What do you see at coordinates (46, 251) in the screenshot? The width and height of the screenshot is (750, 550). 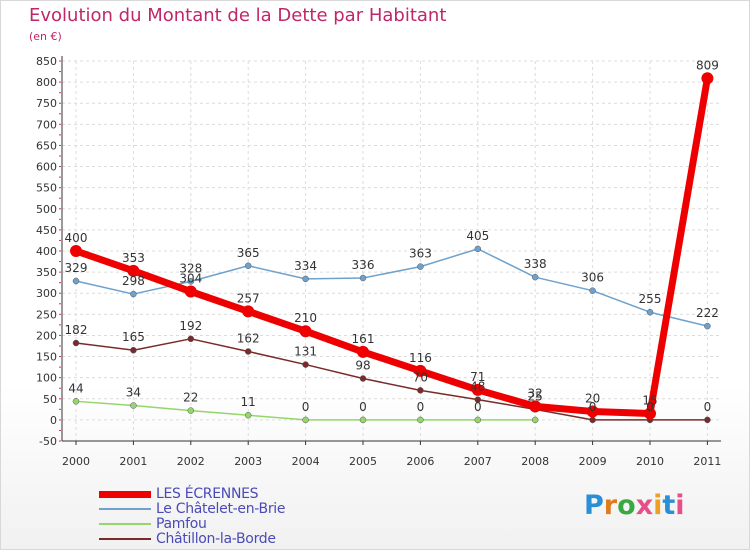 I see `y-tick-label: 400` at bounding box center [46, 251].